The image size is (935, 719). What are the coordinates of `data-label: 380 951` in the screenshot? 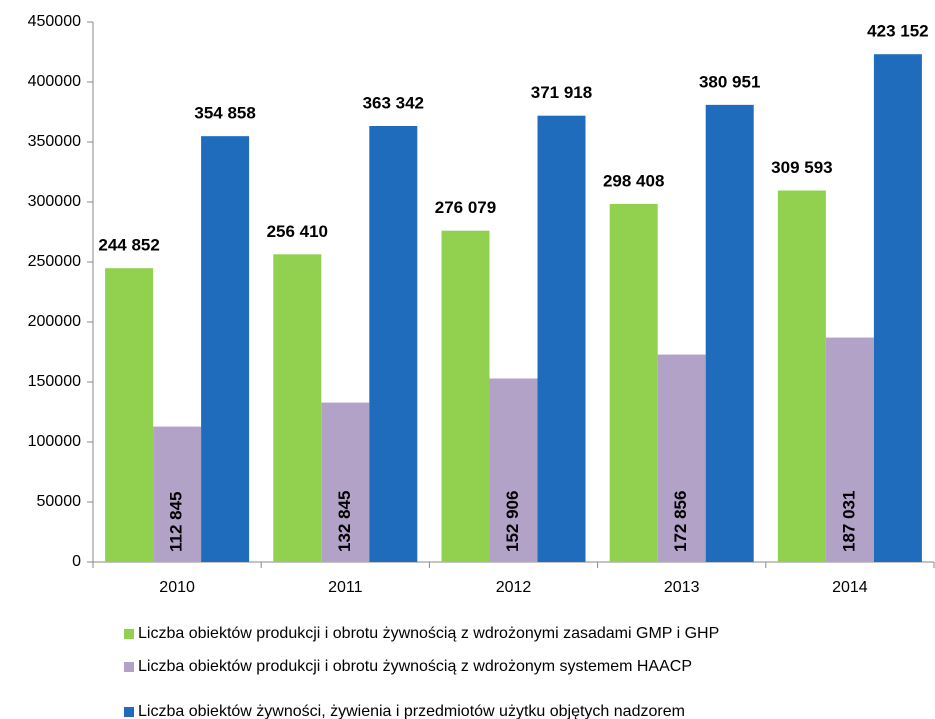 It's located at (729, 81).